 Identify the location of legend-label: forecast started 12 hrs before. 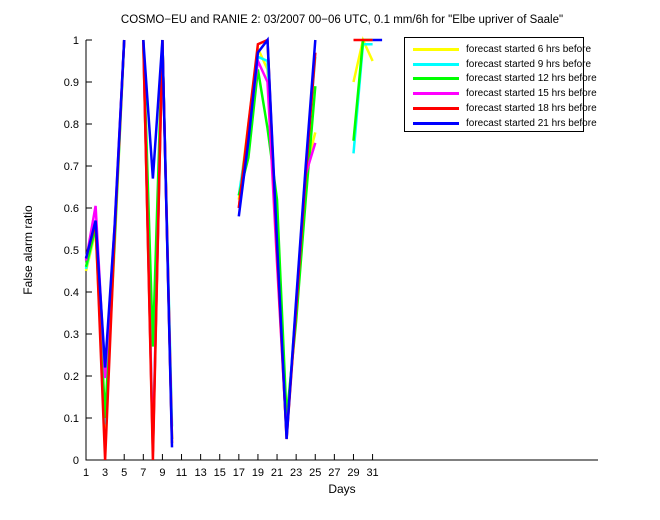
(531, 79).